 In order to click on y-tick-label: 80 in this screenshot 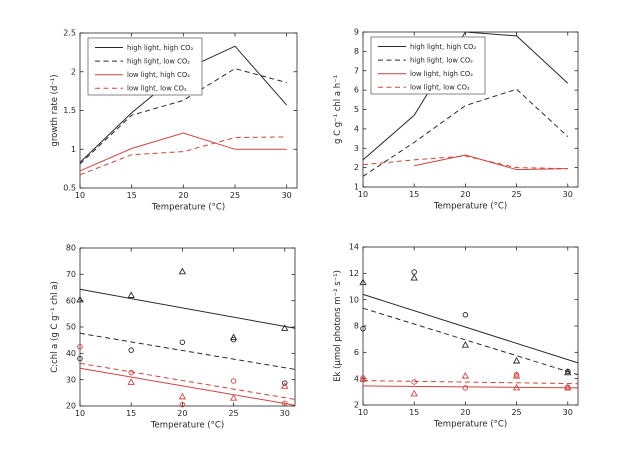, I will do `click(71, 248)`.